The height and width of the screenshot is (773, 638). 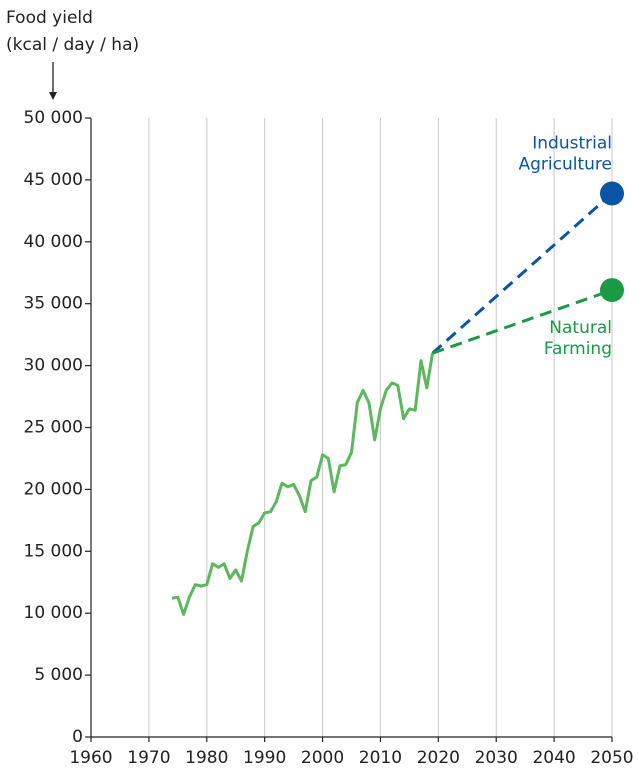 What do you see at coordinates (553, 758) in the screenshot?
I see `x-tick-label: 2040` at bounding box center [553, 758].